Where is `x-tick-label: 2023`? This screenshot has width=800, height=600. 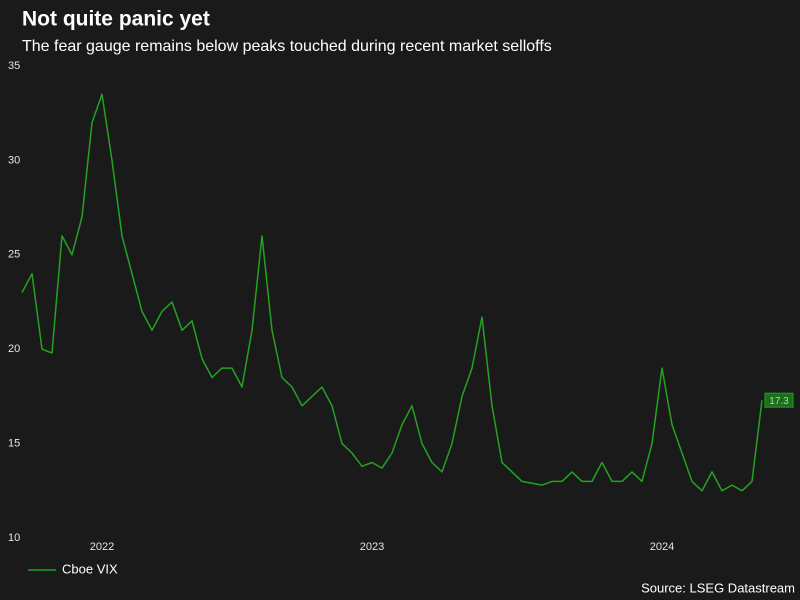 x-tick-label: 2023 is located at coordinates (372, 547).